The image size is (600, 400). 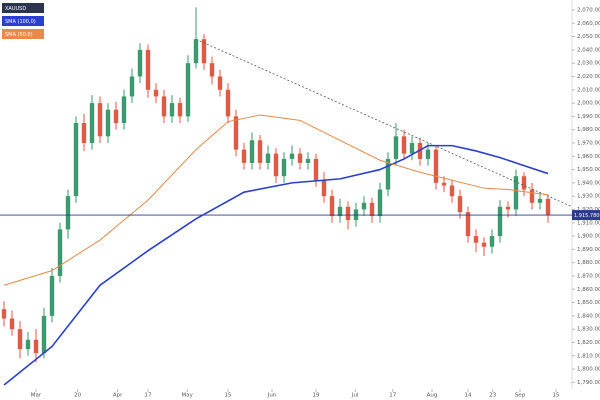 I want to click on x-tick-label: 23, so click(x=492, y=396).